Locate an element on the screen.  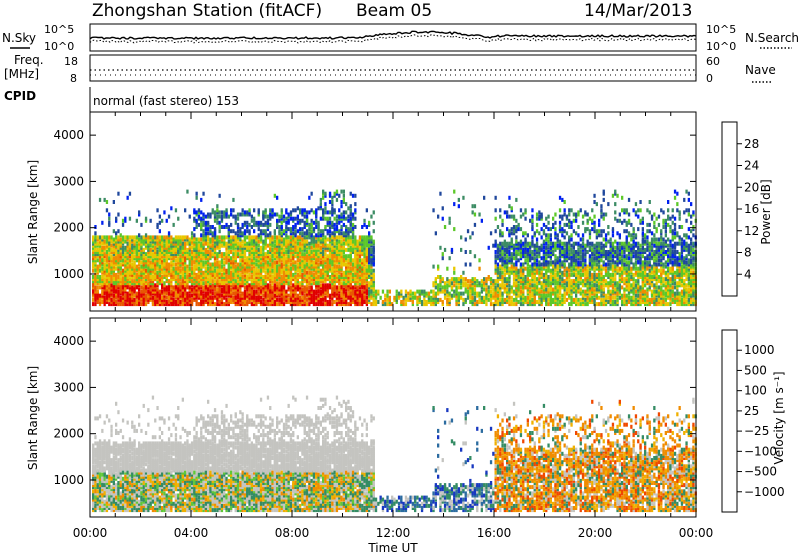
freq-tick-top: 18 is located at coordinates (71, 61).